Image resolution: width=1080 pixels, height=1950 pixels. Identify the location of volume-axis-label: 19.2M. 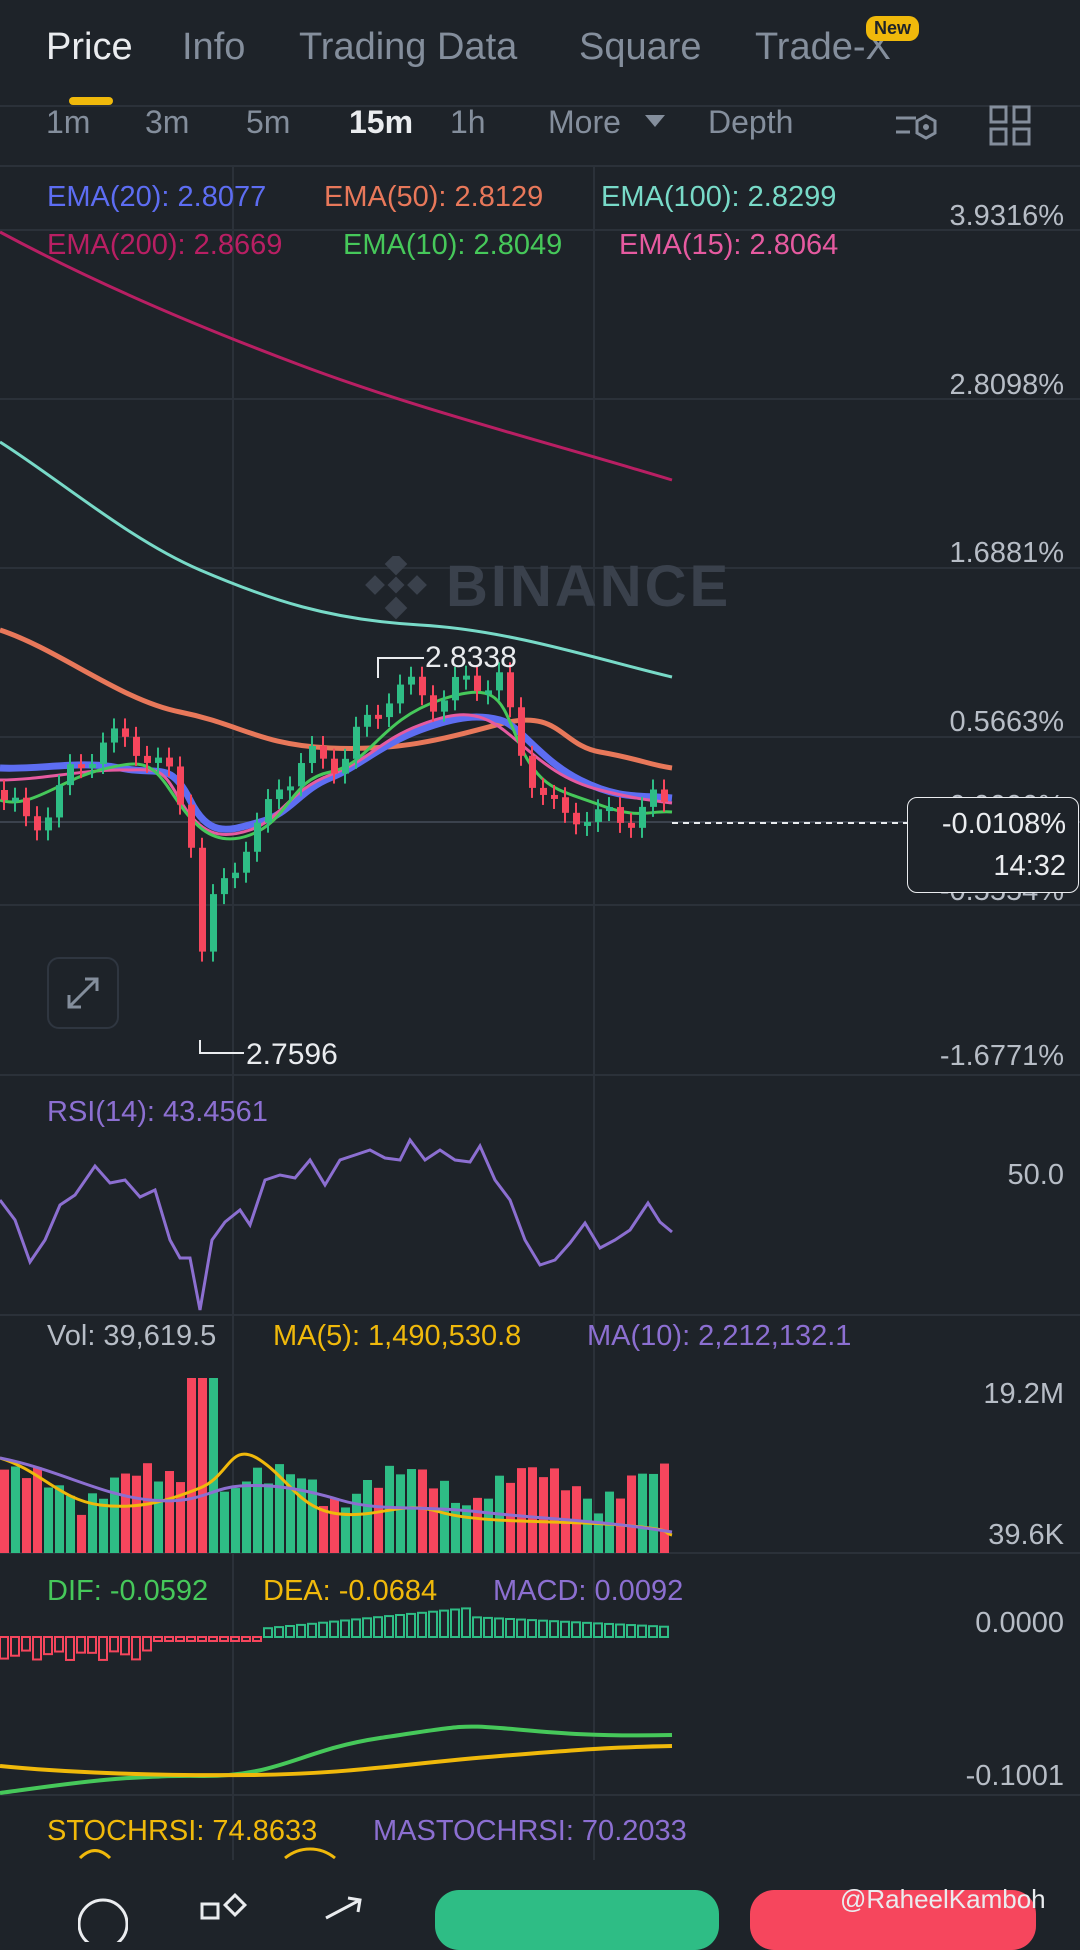
(1023, 1394).